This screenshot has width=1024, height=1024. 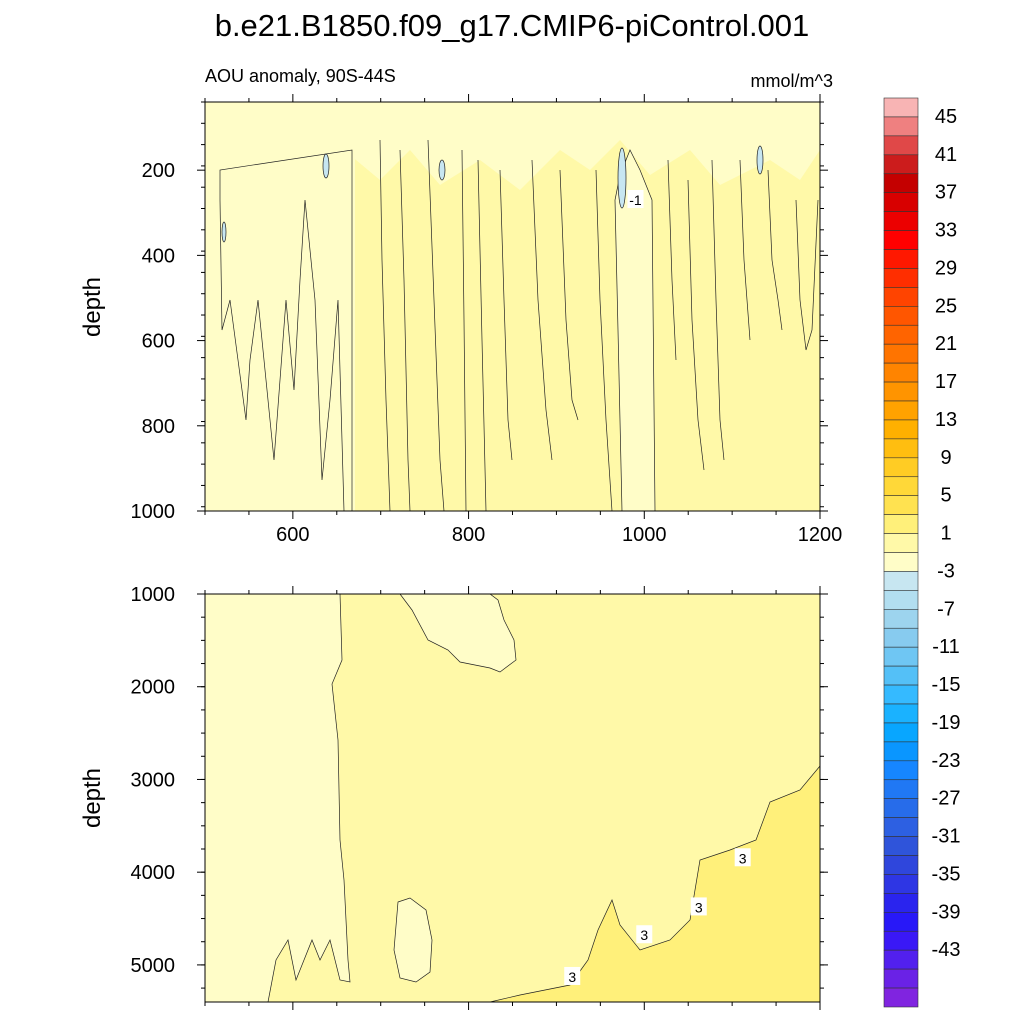 What do you see at coordinates (92, 307) in the screenshot?
I see `upper-y-axis-label: depth` at bounding box center [92, 307].